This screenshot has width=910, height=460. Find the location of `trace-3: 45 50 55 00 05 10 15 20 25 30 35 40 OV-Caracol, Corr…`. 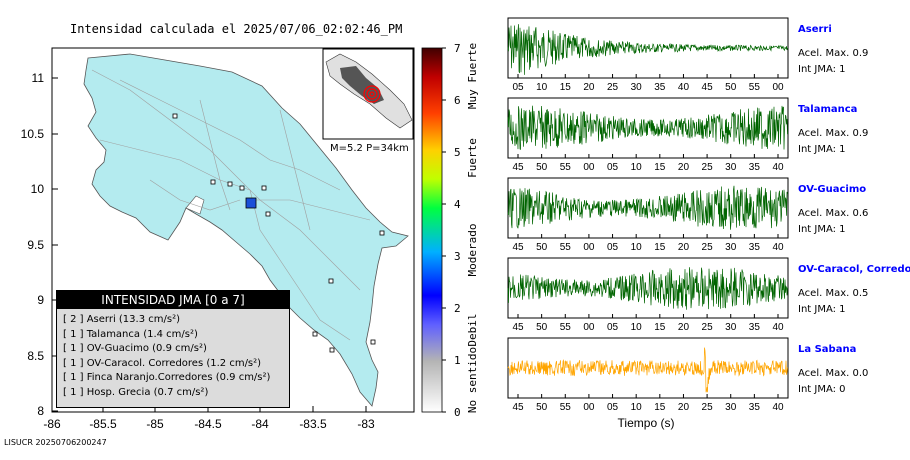

trace-3: 45 50 55 00 05 10 15 20 25 30 35 40 OV-Caracol, Corr… is located at coordinates (708, 295).